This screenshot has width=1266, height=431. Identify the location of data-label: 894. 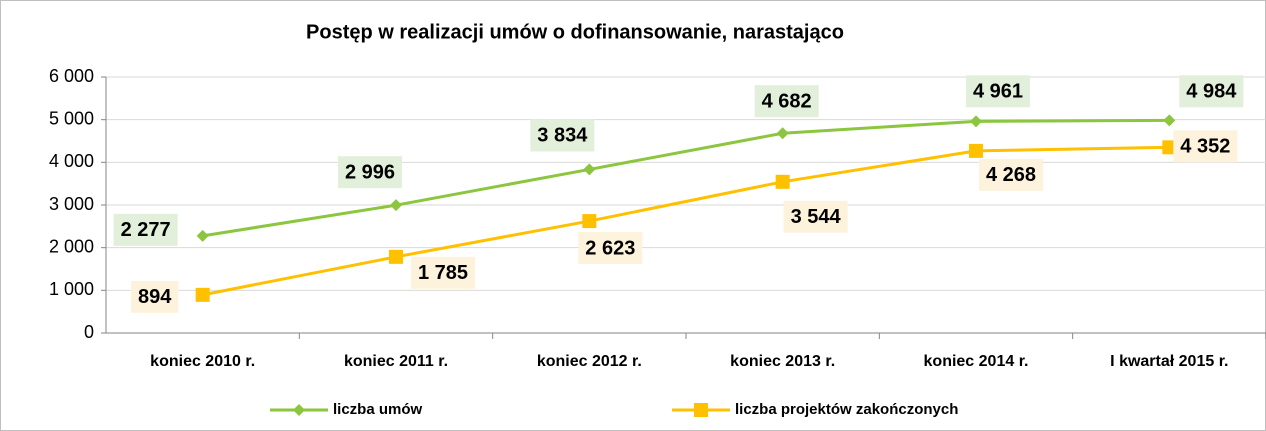
(155, 297).